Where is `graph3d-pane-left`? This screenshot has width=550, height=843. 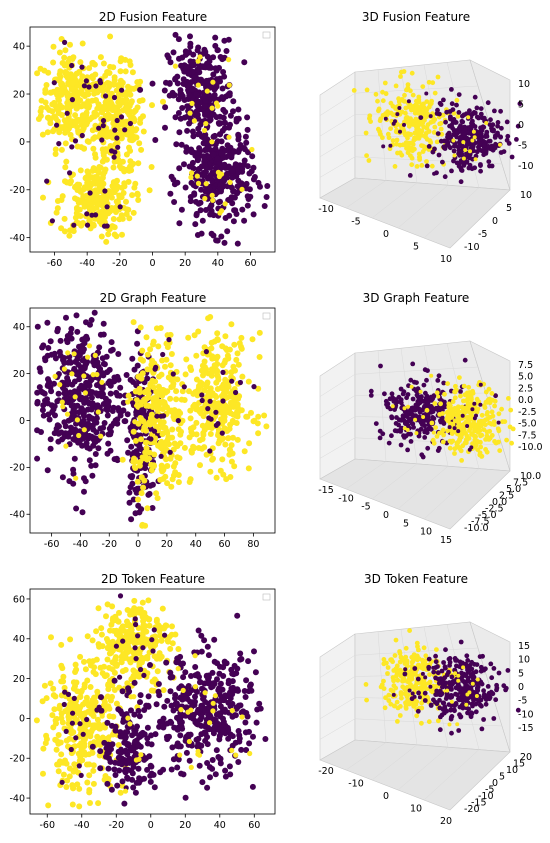 graph3d-pane-left is located at coordinates (337, 416).